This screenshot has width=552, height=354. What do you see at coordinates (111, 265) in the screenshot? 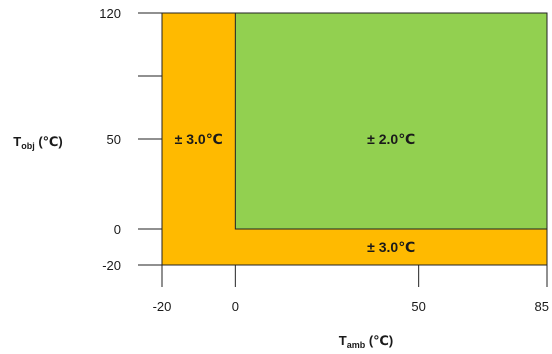
I see `y-tick-label-0: -20` at bounding box center [111, 265].